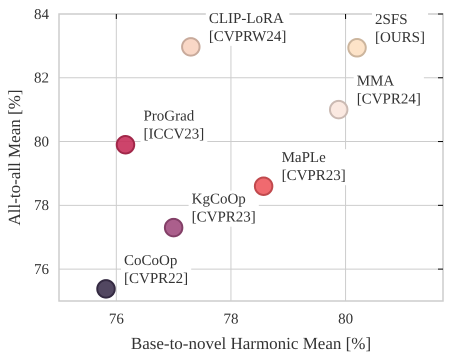 The height and width of the screenshot is (359, 451). I want to click on annotation: CLIP-LoRA [CVPRW24], so click(247, 27).